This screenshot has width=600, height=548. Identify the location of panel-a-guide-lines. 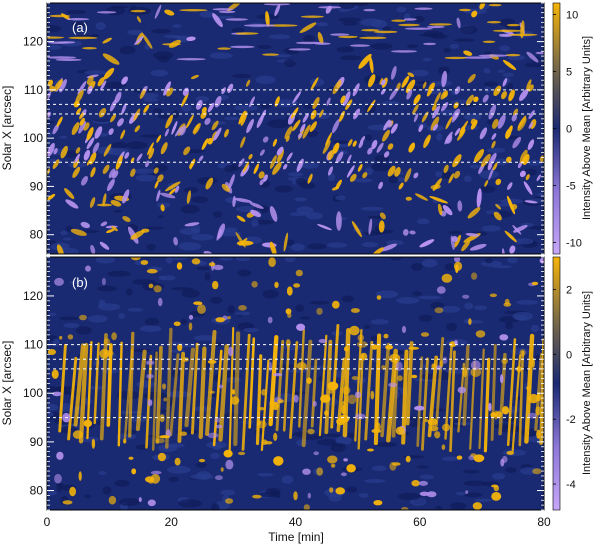
(295, 126).